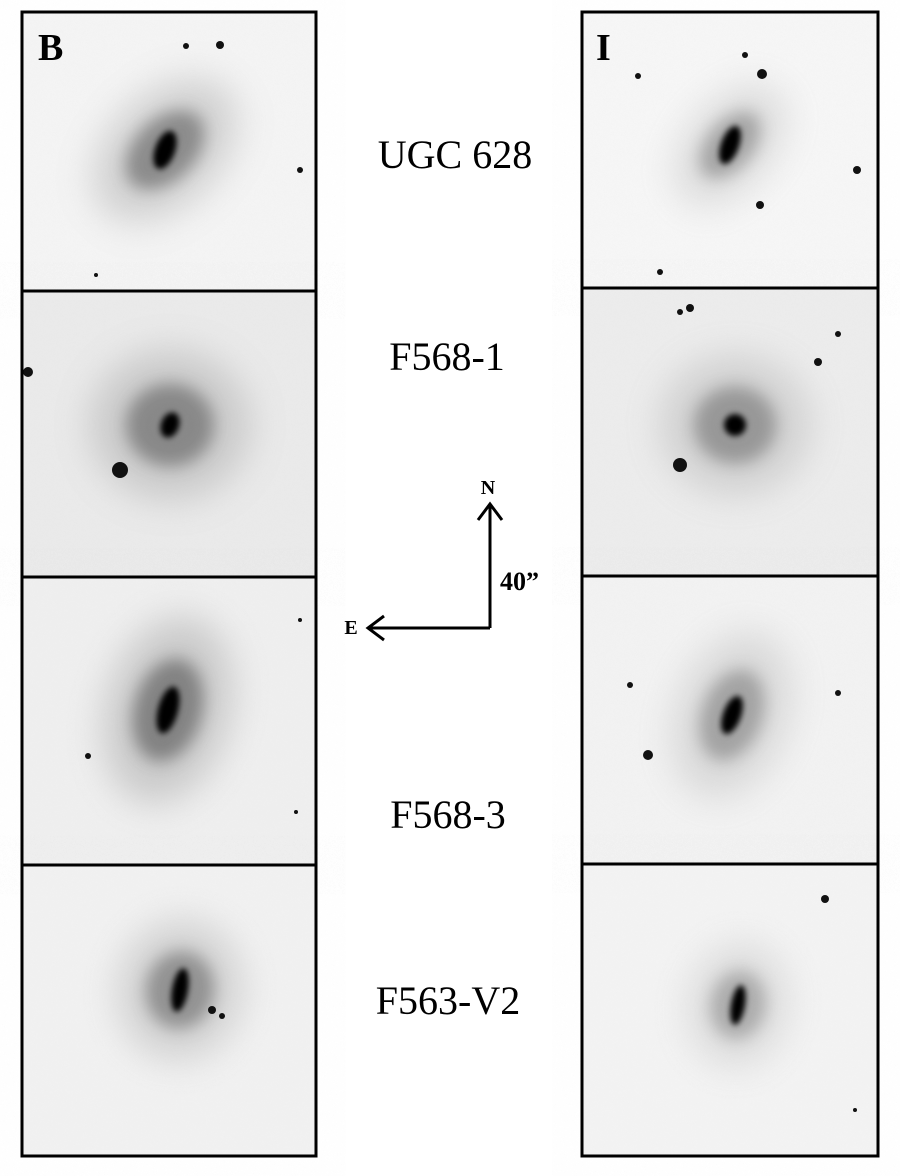  Describe the element at coordinates (350, 628) in the screenshot. I see `compass-east: E` at that location.